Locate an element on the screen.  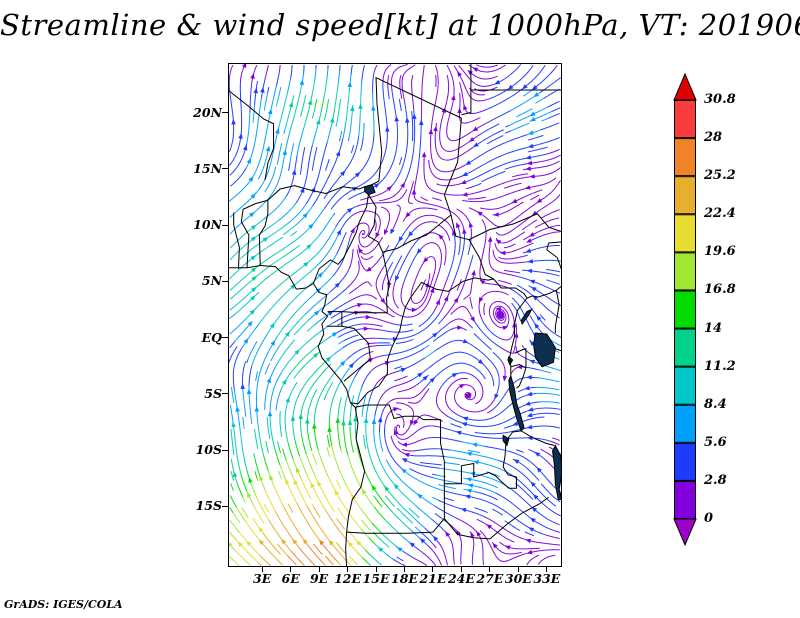
colorbar-tick-label: 14 is located at coordinates (713, 328).